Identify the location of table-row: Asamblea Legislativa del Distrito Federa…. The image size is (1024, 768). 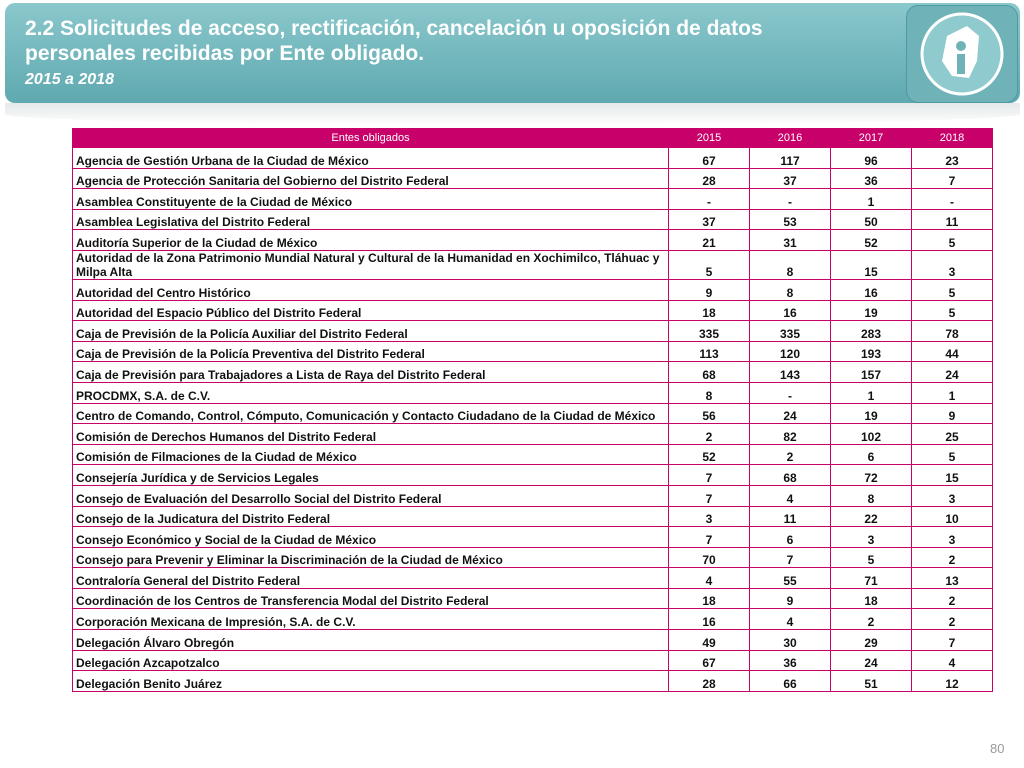
(532, 219).